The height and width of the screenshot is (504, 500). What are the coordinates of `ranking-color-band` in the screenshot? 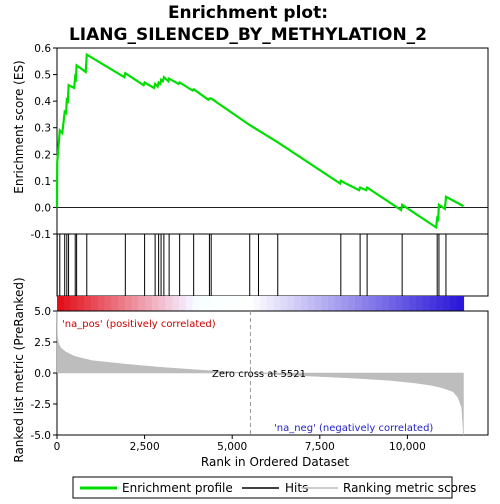 It's located at (261, 303).